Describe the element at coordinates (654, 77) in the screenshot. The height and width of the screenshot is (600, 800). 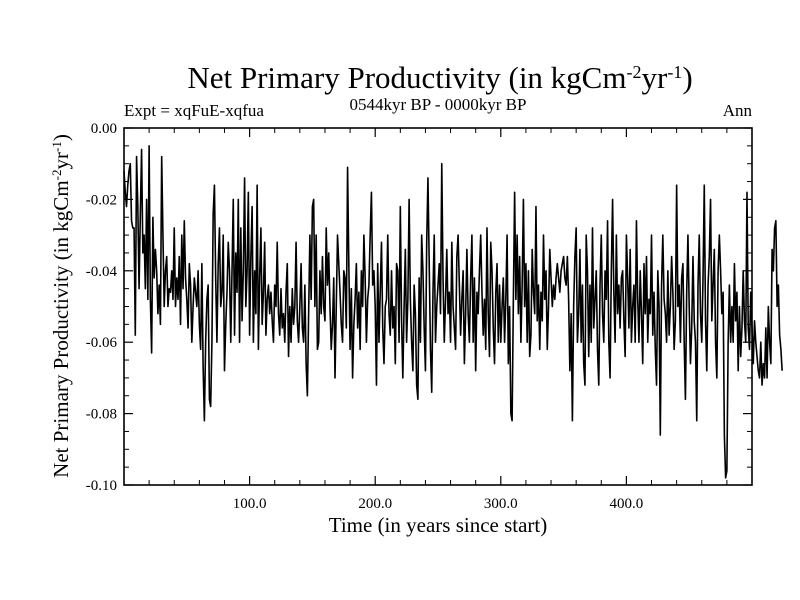
I see `chart-title-mid: yr` at that location.